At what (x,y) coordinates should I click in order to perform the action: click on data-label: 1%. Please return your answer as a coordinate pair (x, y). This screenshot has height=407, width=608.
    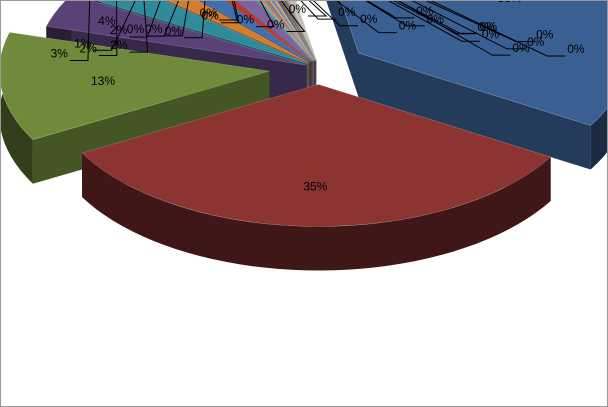
    Looking at the image, I should click on (83, 43).